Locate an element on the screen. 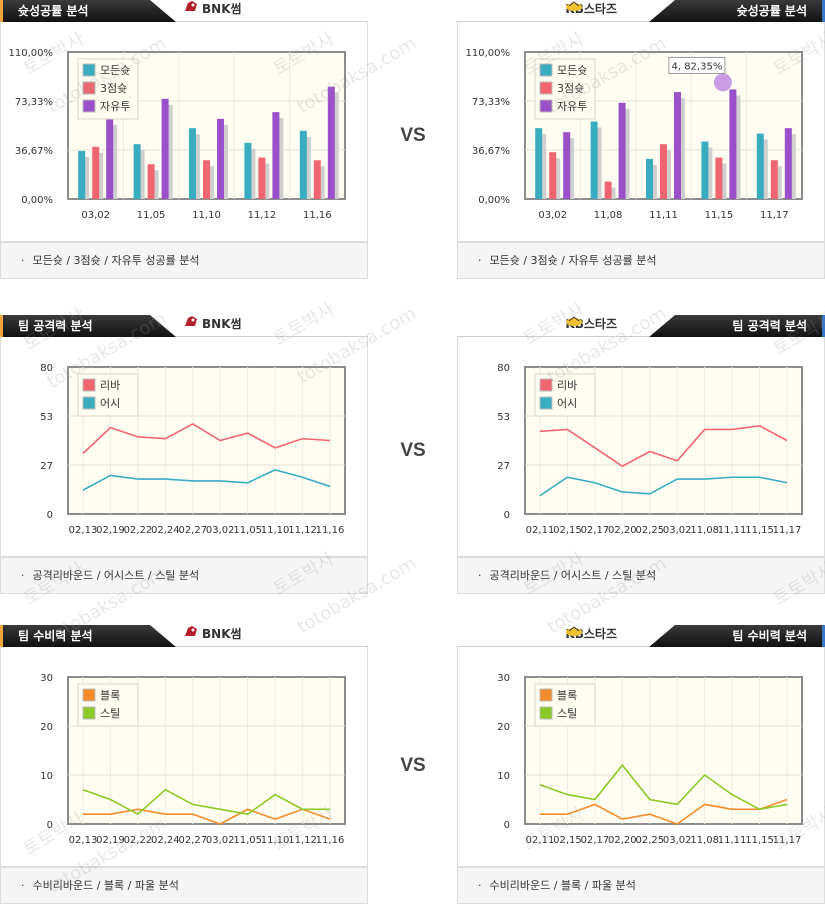 The width and height of the screenshot is (825, 905). x-tick-label: 11,17 is located at coordinates (787, 530).